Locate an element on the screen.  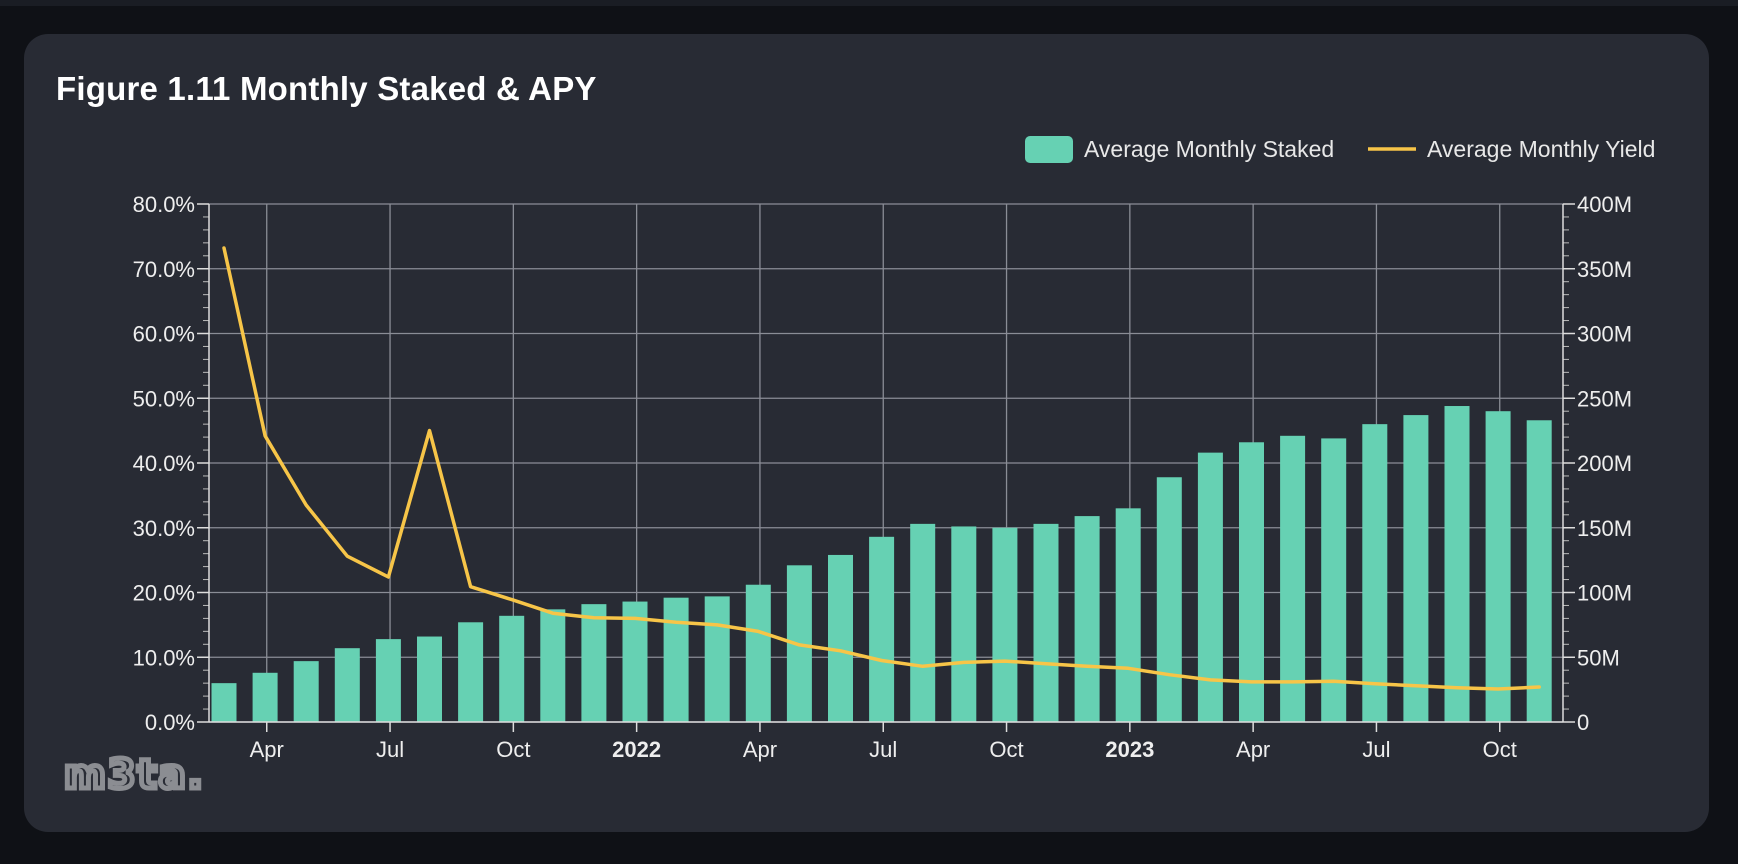
x-tick-label: 2022 is located at coordinates (636, 749).